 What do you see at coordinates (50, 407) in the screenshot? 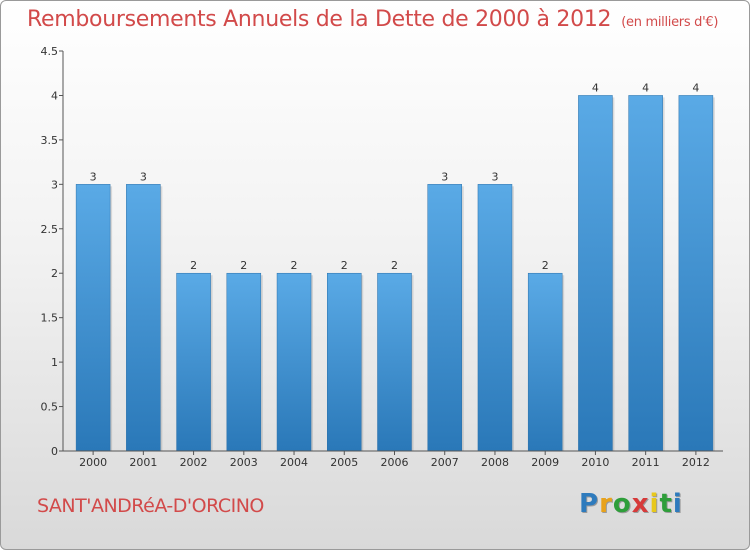
I see `y-tick-label: 0.5` at bounding box center [50, 407].